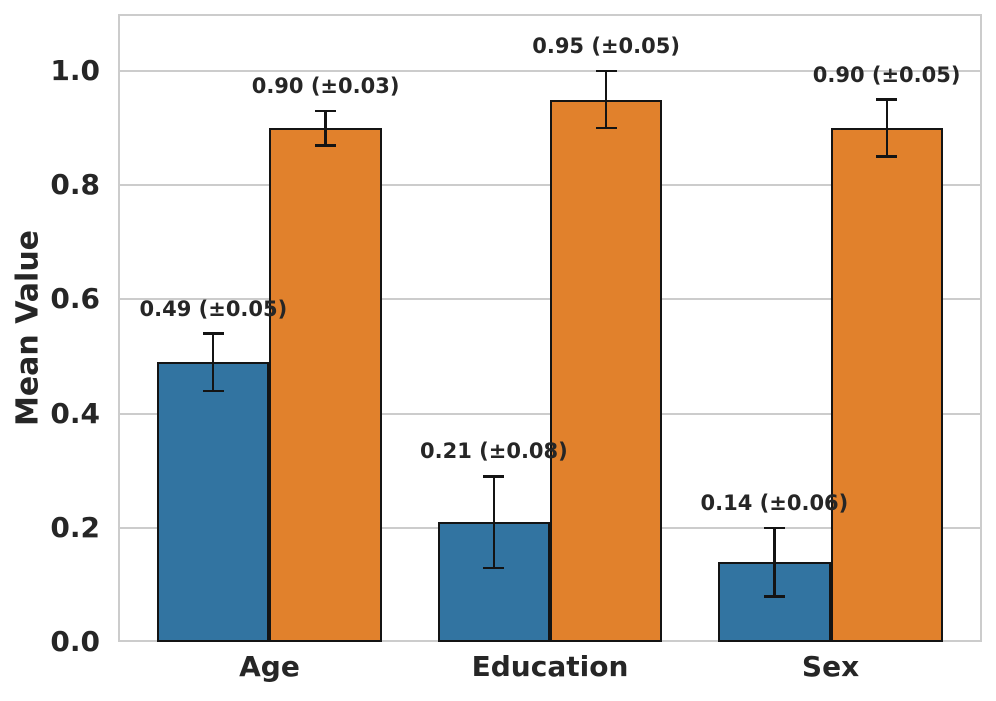 The image size is (996, 701). What do you see at coordinates (886, 385) in the screenshot?
I see `bar-sex-series-2-orange` at bounding box center [886, 385].